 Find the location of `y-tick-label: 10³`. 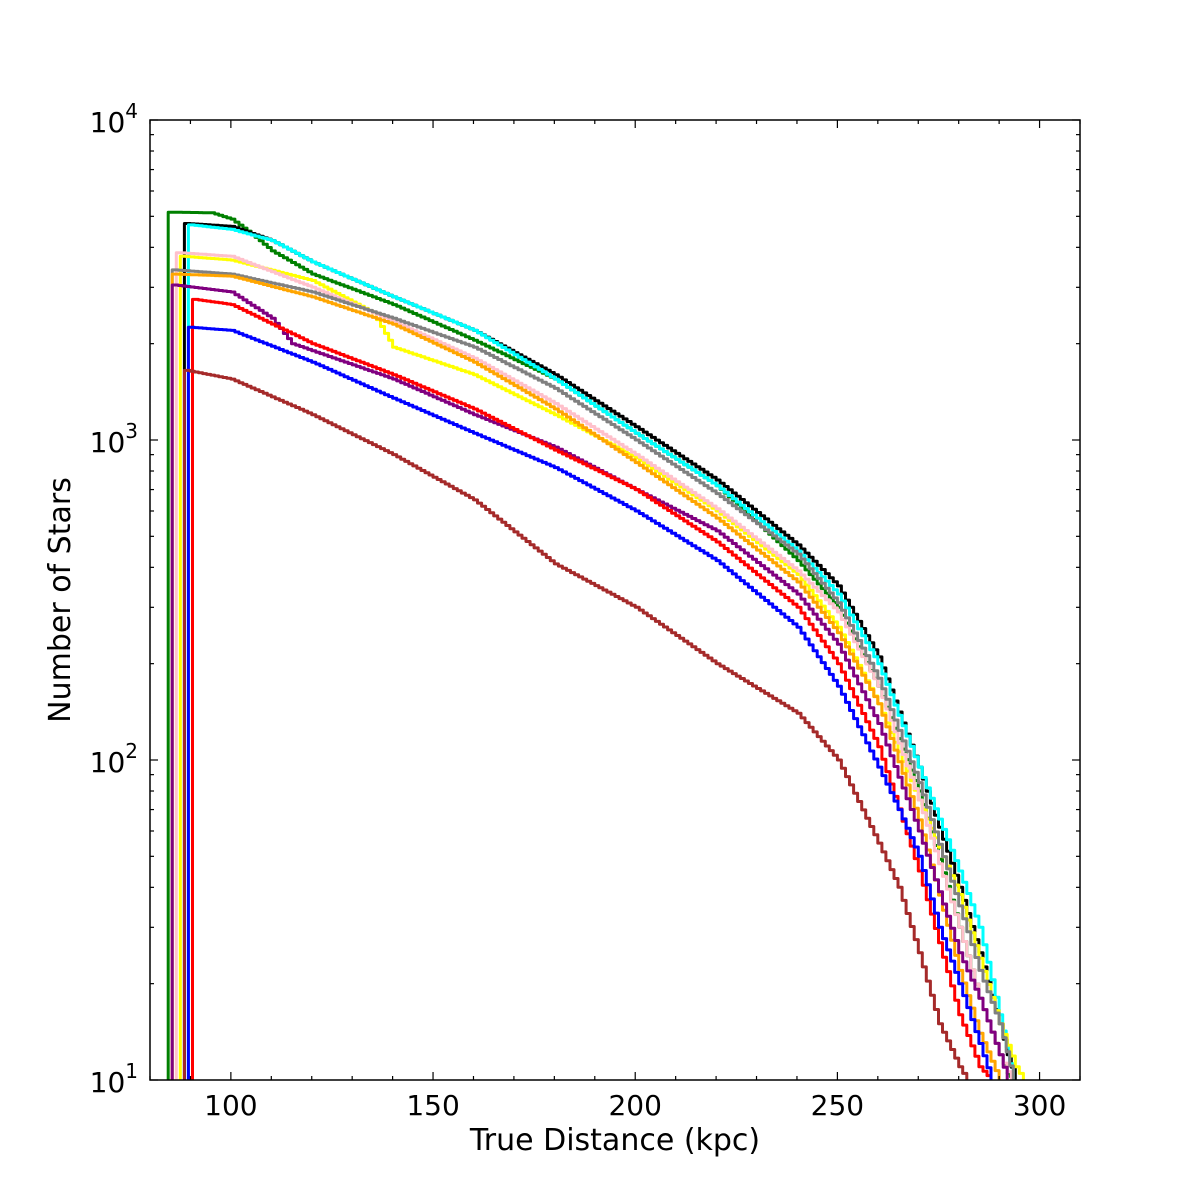

y-tick-label: 10³ is located at coordinates (114, 439).